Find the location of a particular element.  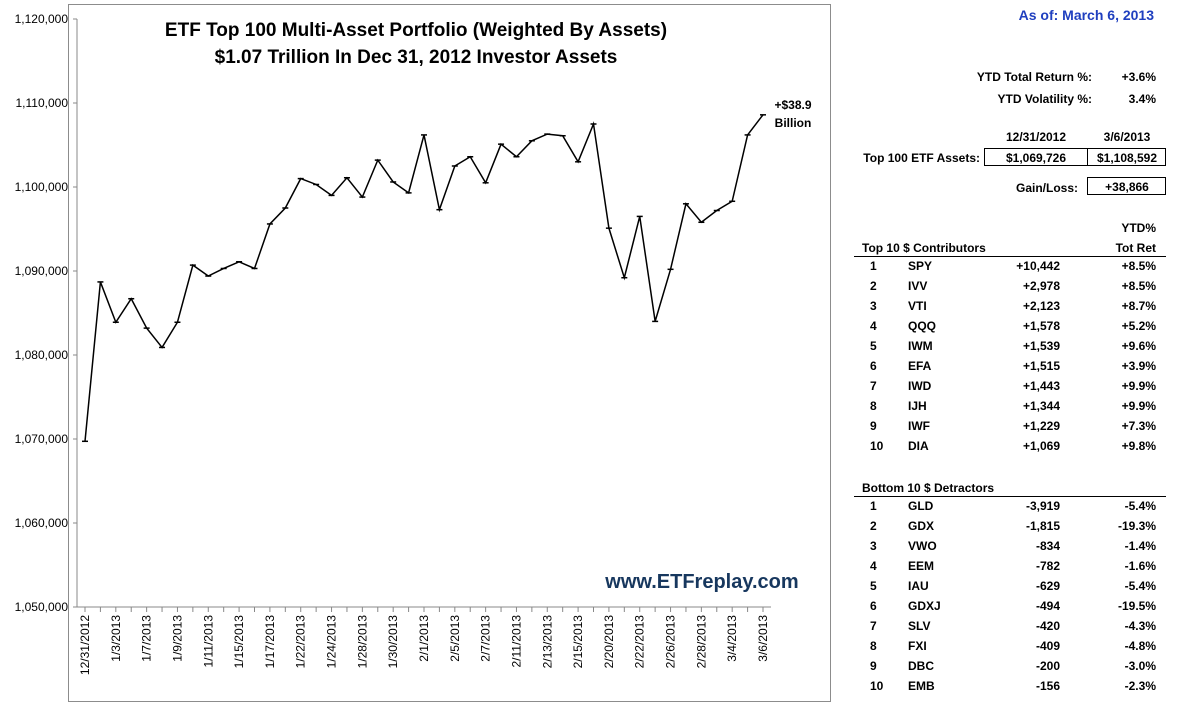

table-row: 3 VWO -834 -1.4% is located at coordinates (1008, 549).